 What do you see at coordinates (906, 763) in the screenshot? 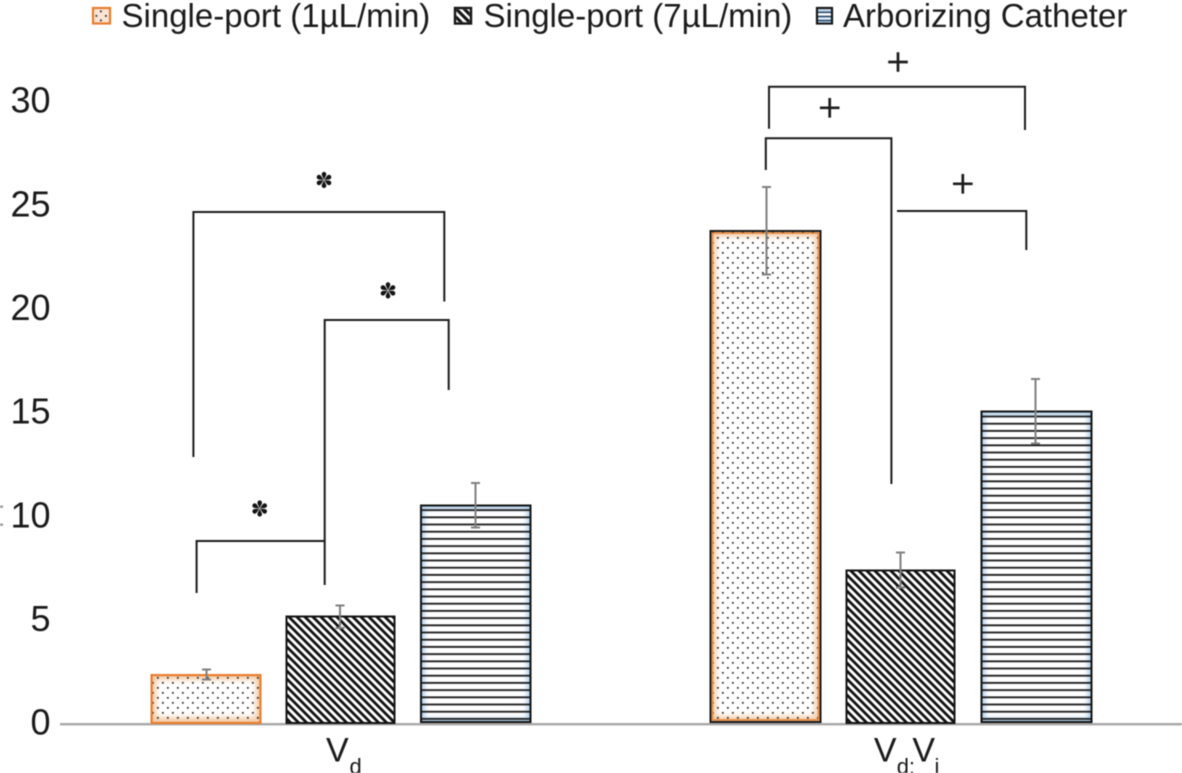
I see `svg-text: d:` at bounding box center [906, 763].